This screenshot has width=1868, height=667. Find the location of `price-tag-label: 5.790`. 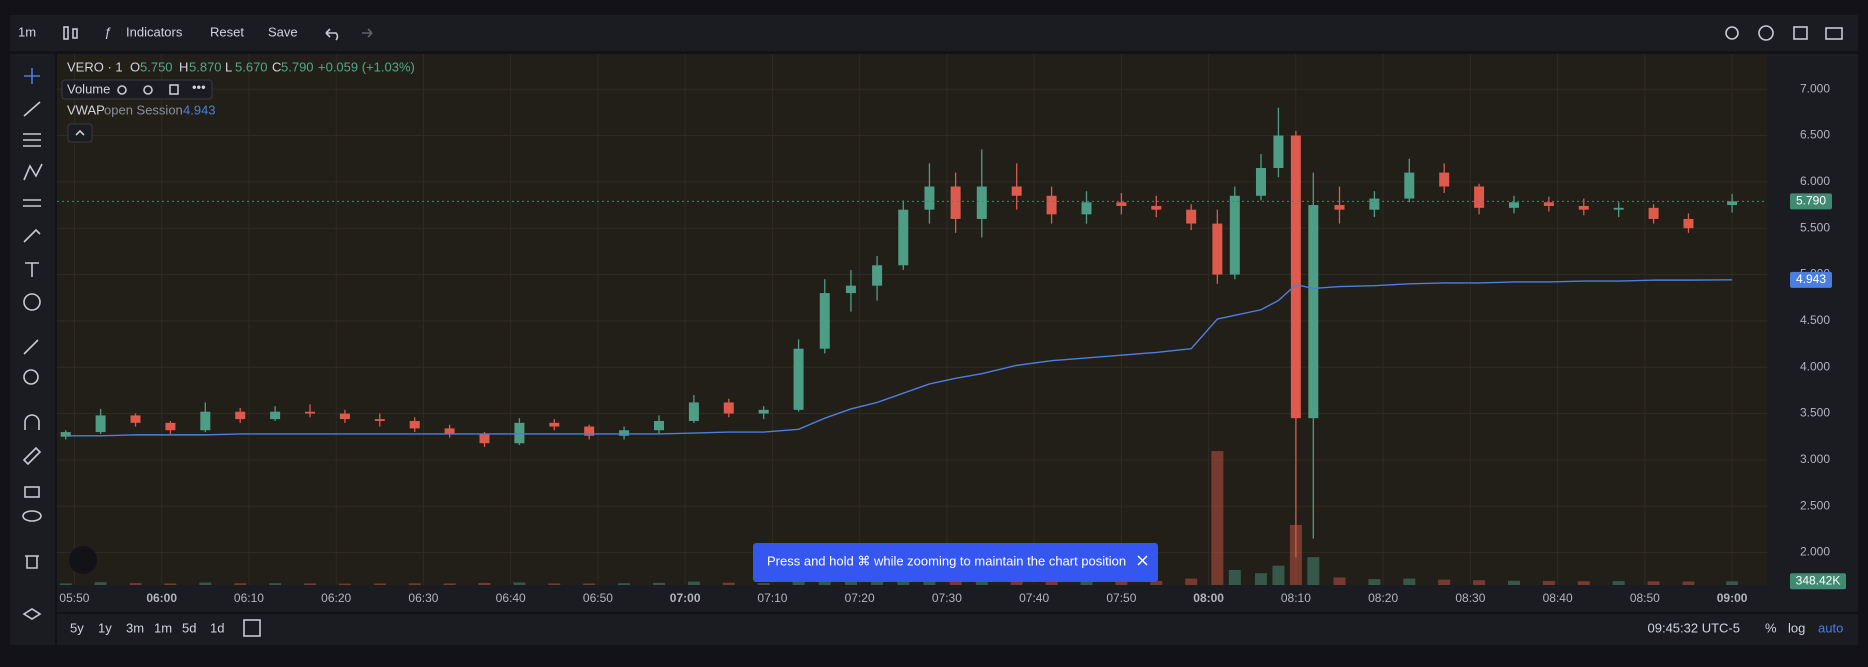

price-tag-label: 5.790 is located at coordinates (1811, 201).